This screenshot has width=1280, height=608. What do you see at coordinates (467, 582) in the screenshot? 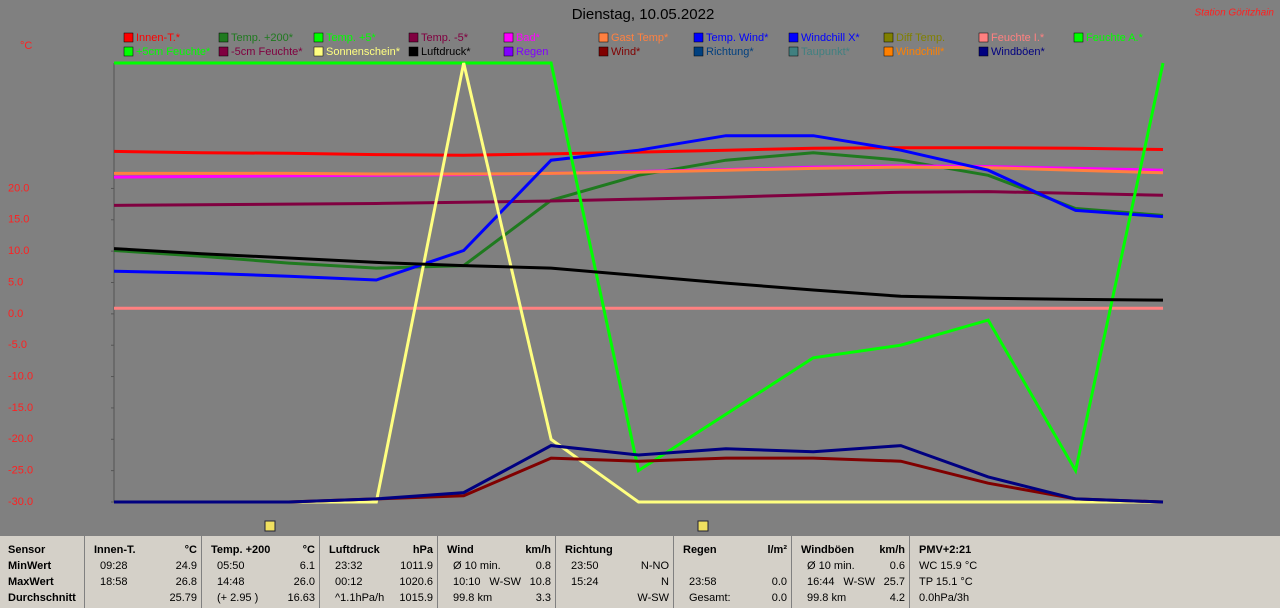
I see `cell: 10:10` at bounding box center [467, 582].